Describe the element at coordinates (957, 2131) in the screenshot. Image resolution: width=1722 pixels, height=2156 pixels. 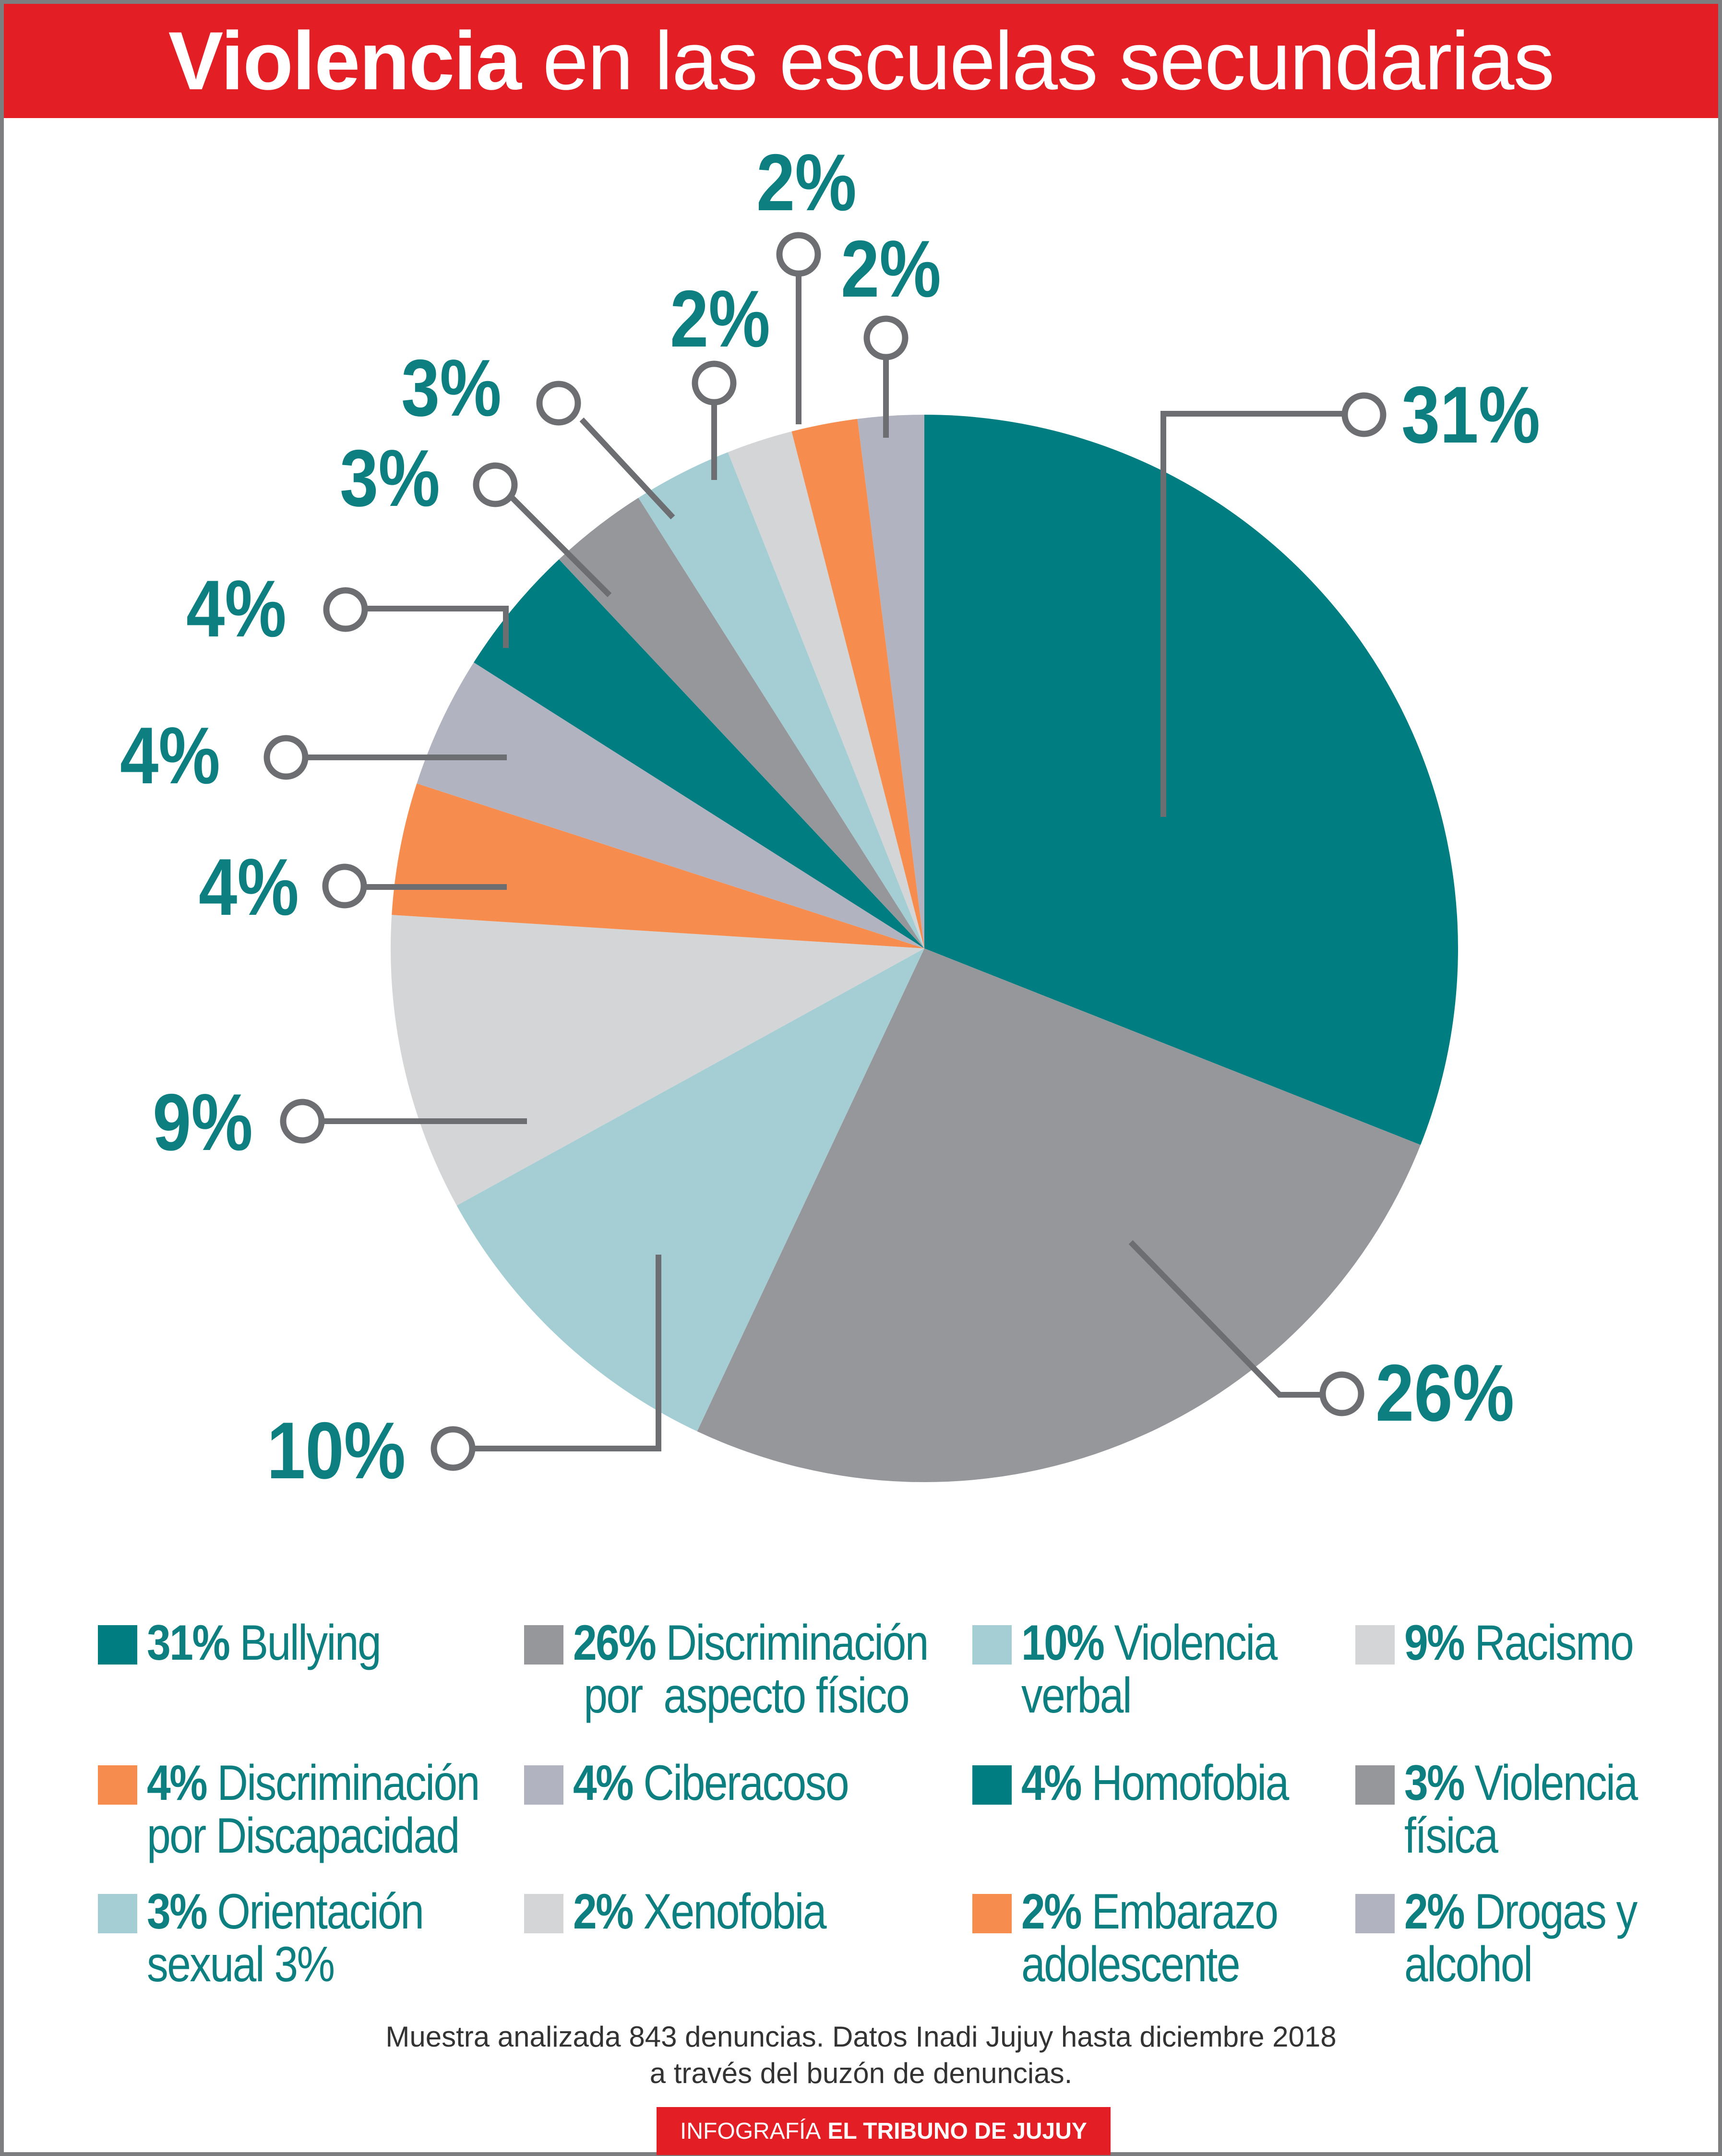
I see `credit-publisher: EL TRIBUNO DE JUJUY` at that location.